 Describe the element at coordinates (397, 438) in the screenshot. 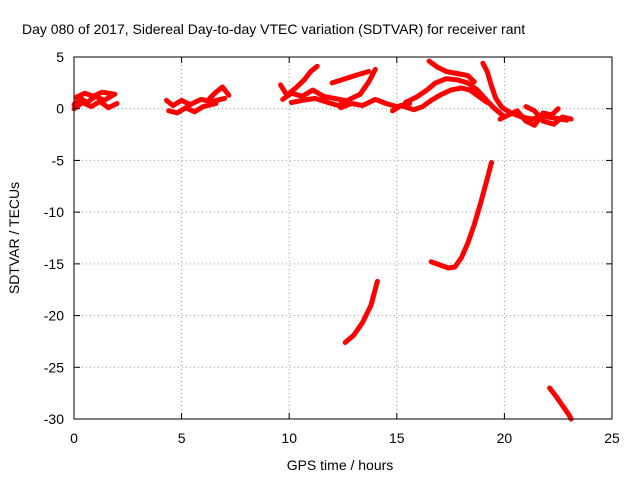

I see `x-tick-label: 15` at that location.